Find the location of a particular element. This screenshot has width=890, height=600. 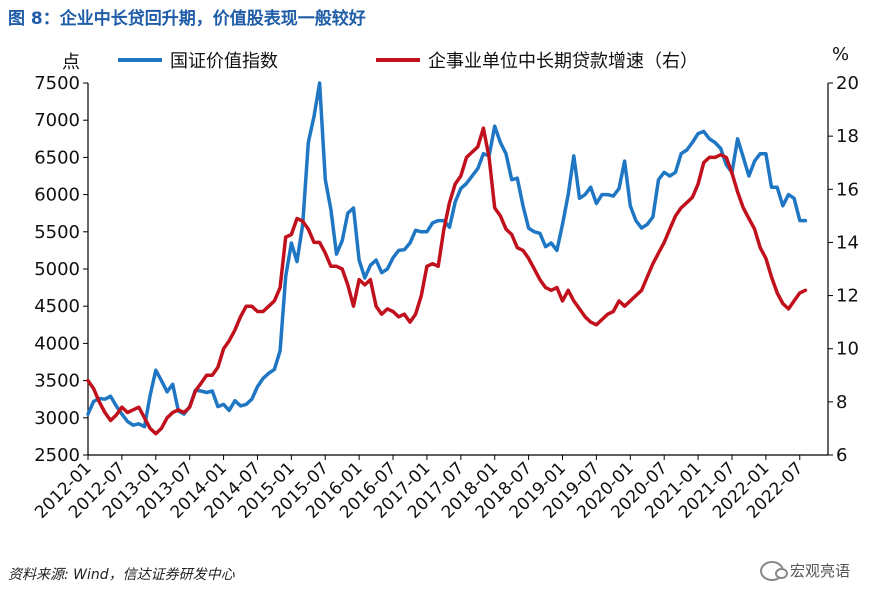

left-axis-unit: 点 is located at coordinates (71, 62).